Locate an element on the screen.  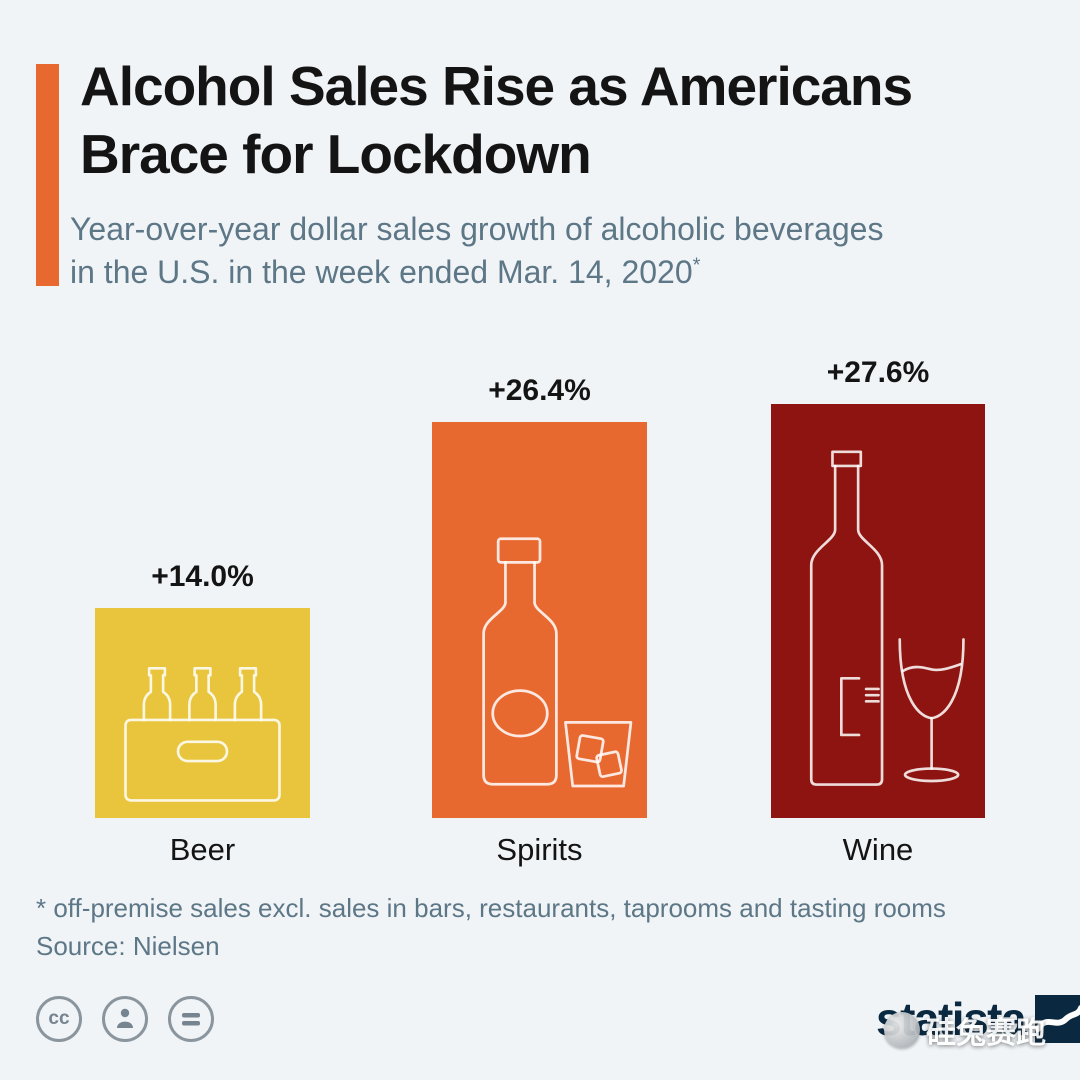
attribution-icon is located at coordinates (125, 1019).